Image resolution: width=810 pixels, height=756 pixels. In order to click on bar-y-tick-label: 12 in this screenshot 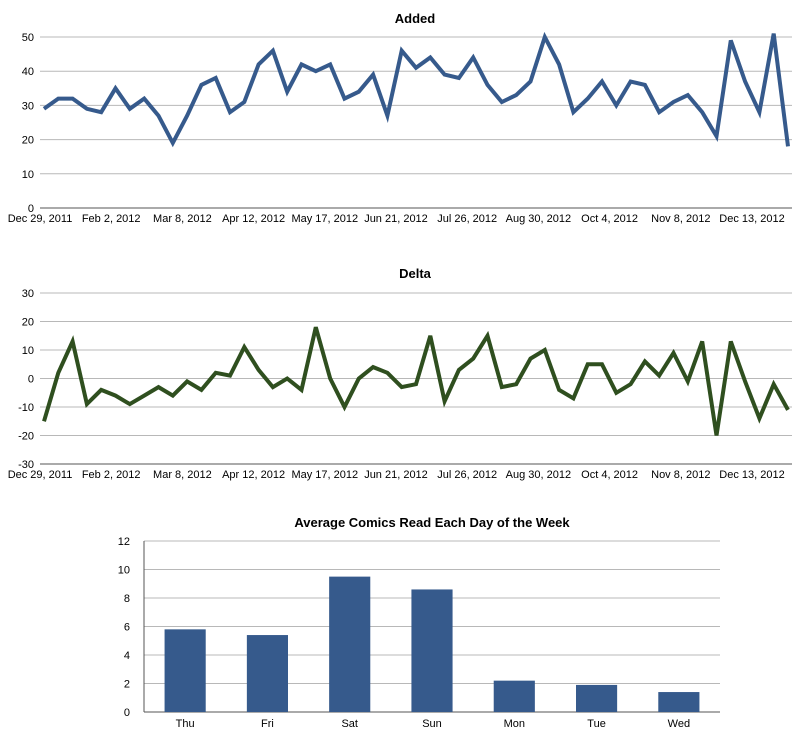, I will do `click(124, 542)`.